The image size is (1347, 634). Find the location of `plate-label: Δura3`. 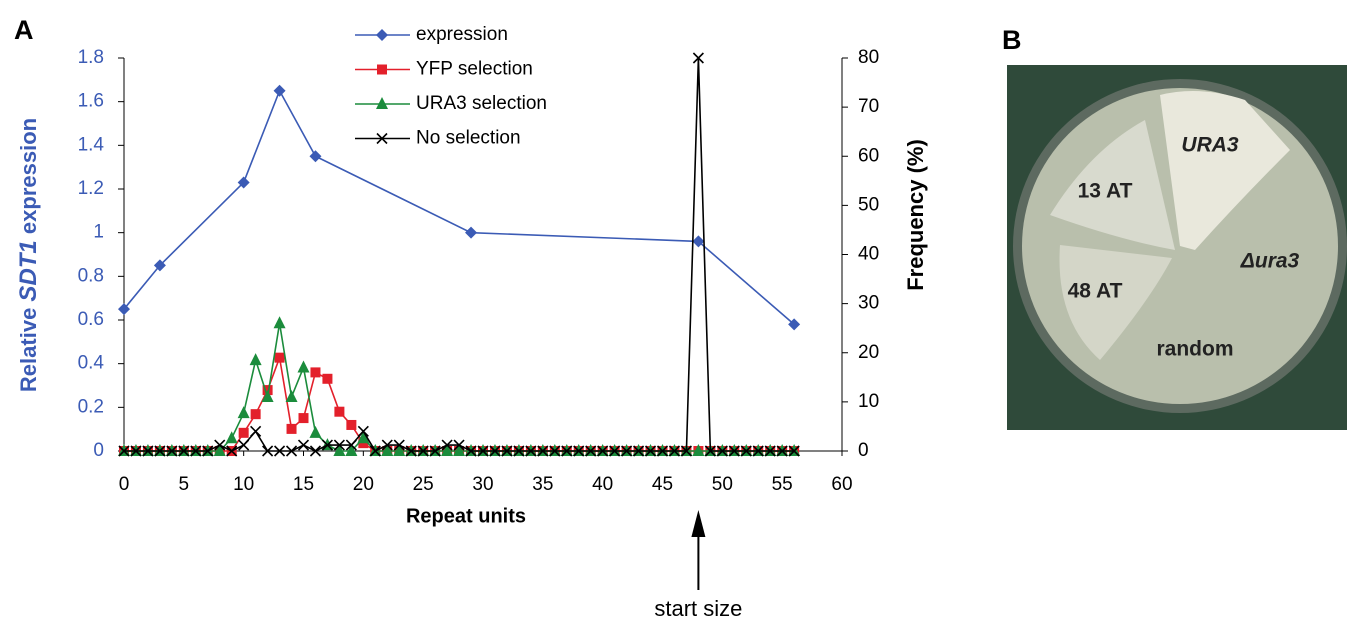

plate-label: Δura3 is located at coordinates (1270, 261).